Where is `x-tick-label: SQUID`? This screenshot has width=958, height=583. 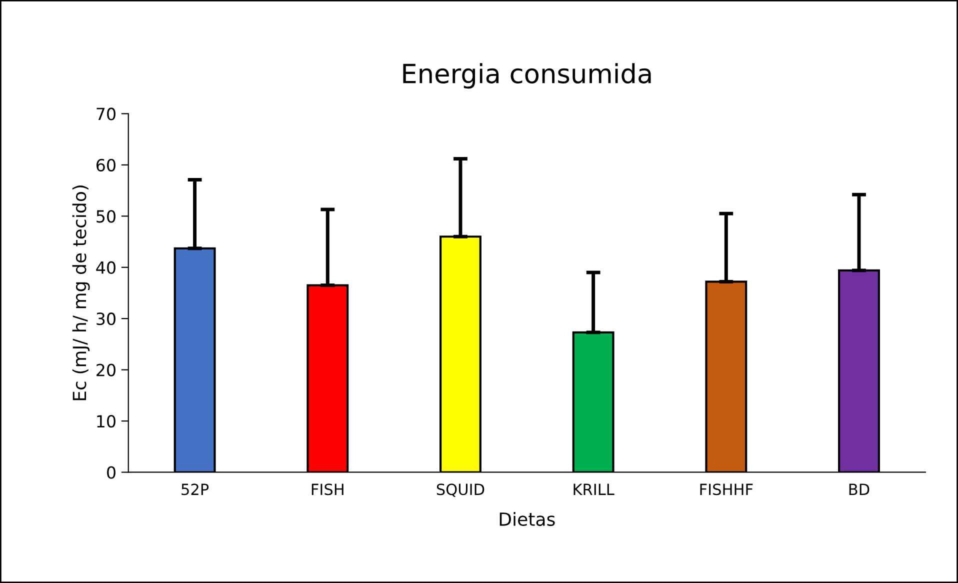 x-tick-label: SQUID is located at coordinates (460, 490).